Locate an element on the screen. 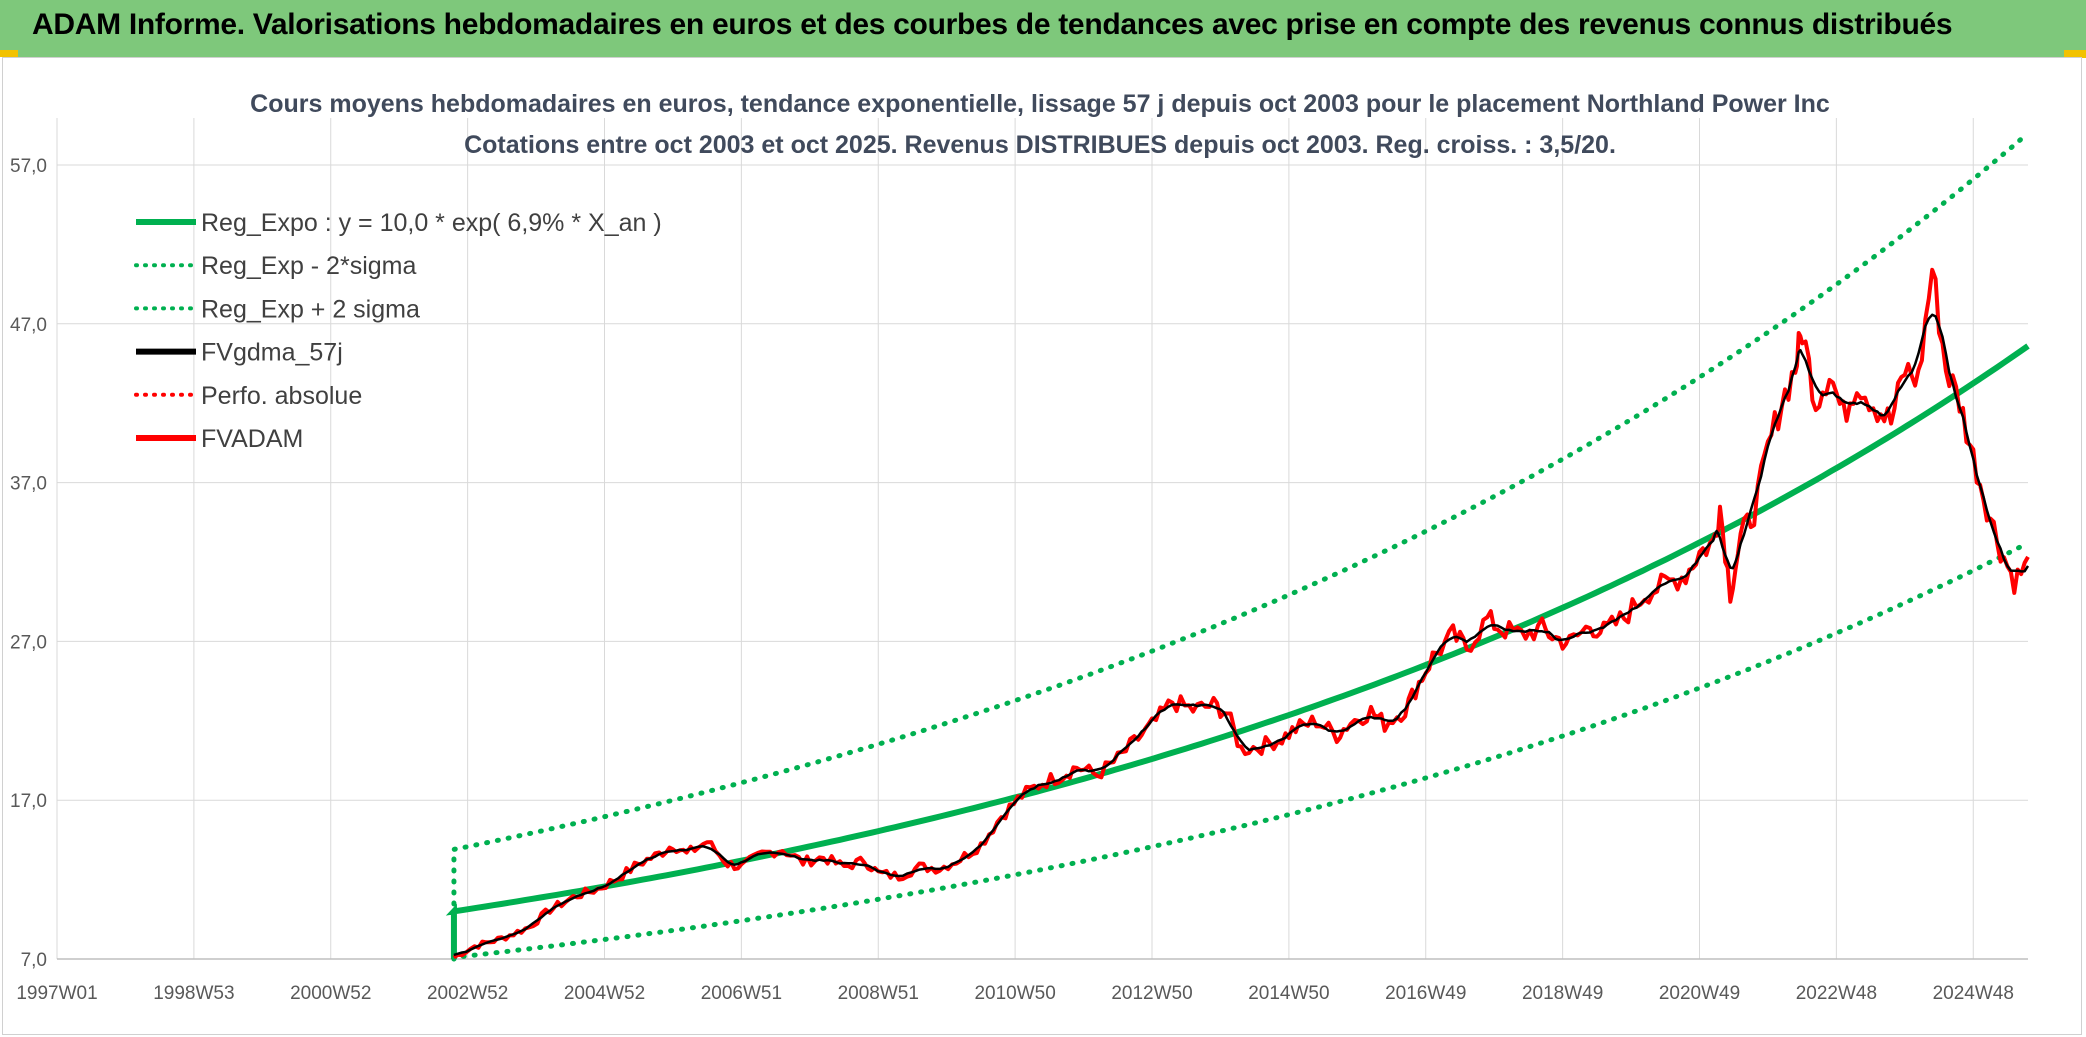 This screenshot has width=2086, height=1037. x-tick-label: 2002W52 is located at coordinates (467, 993).